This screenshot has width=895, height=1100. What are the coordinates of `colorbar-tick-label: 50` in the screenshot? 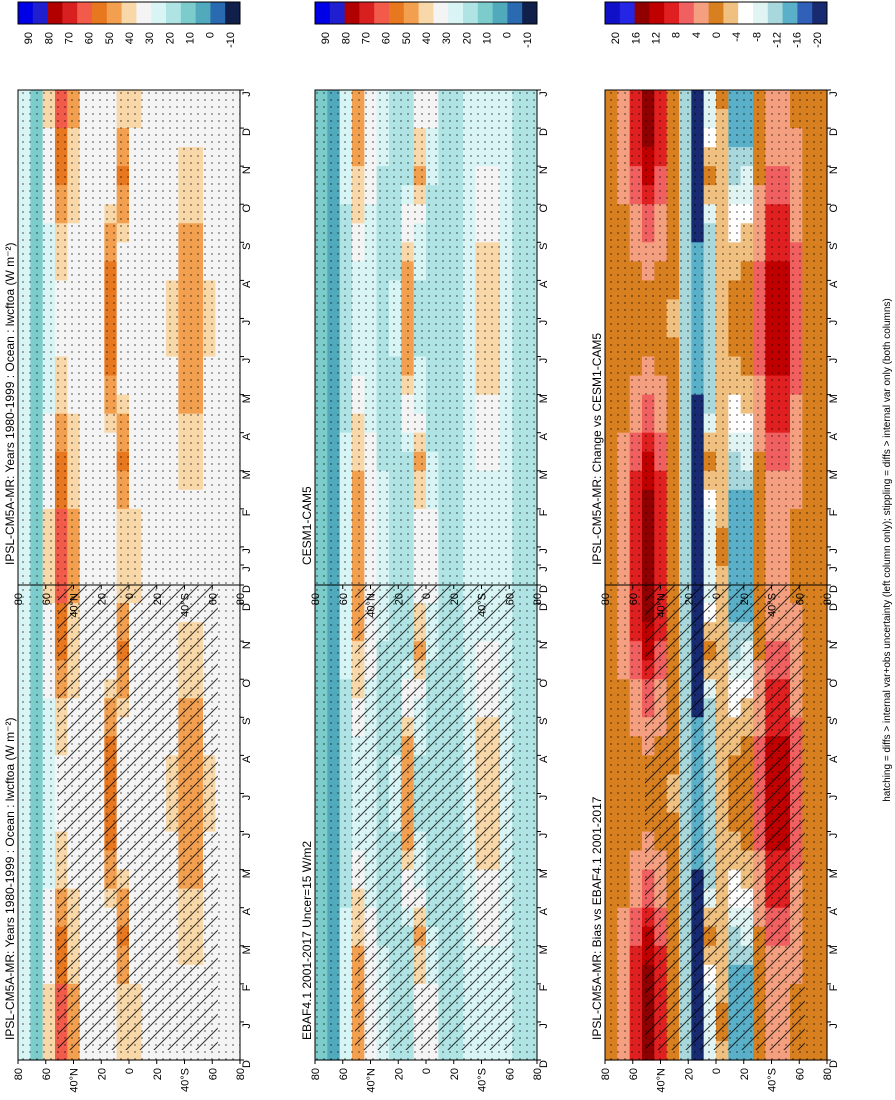 It's located at (407, 38).